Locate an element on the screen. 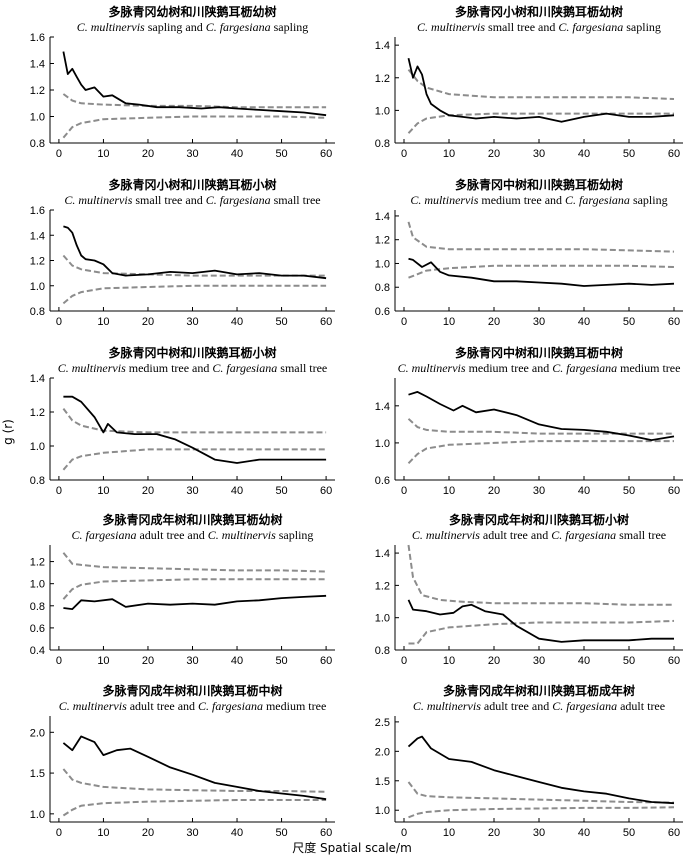  y-tick-label: 1.6 is located at coordinates (37, 211).